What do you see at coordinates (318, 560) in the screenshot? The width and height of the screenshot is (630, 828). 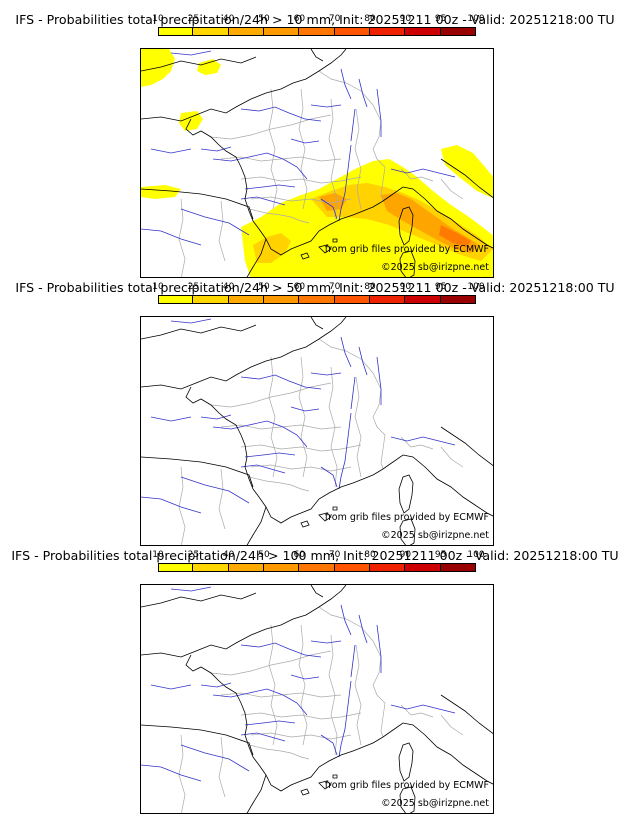 I see `colorbar-labels: 10 25 40 50 60 70 80 90 95 100` at bounding box center [318, 560].